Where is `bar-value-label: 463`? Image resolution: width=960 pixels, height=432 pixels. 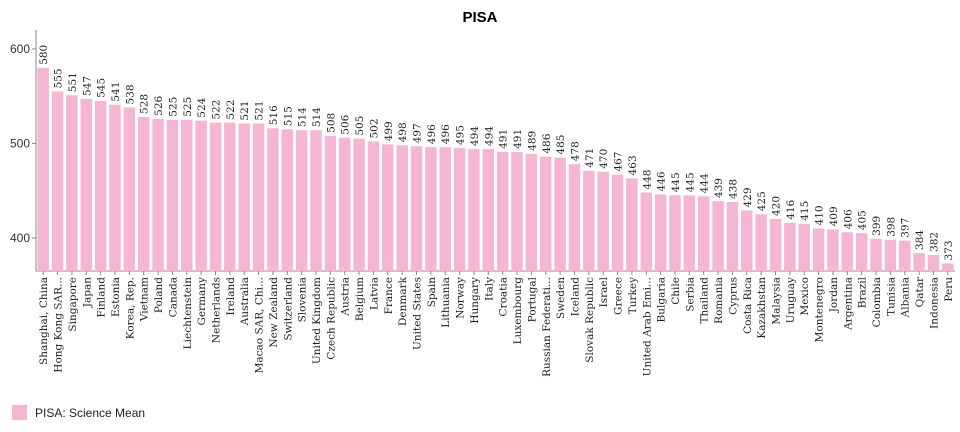 bar-value-label: 463 is located at coordinates (633, 165).